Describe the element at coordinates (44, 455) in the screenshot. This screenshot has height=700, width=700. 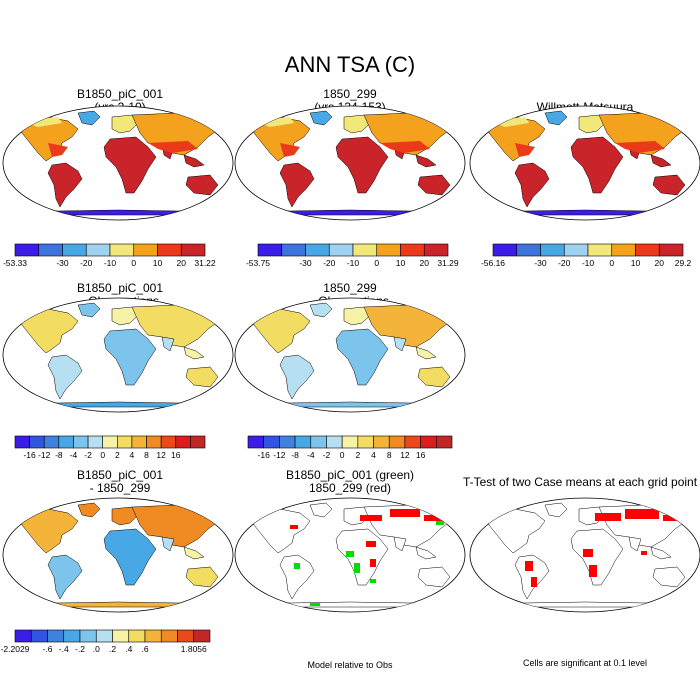
I see `colorbar-4-label-2: -12` at that location.